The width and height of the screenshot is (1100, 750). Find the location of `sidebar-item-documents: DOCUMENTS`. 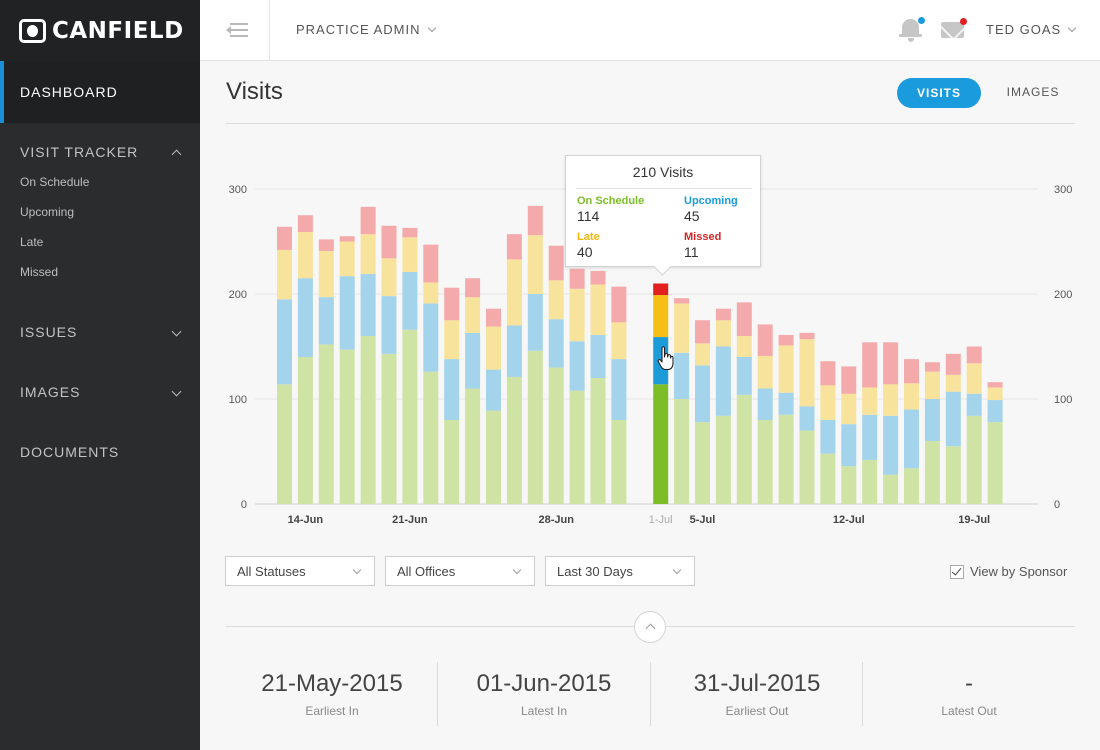

sidebar-item-documents: DOCUMENTS is located at coordinates (100, 452).